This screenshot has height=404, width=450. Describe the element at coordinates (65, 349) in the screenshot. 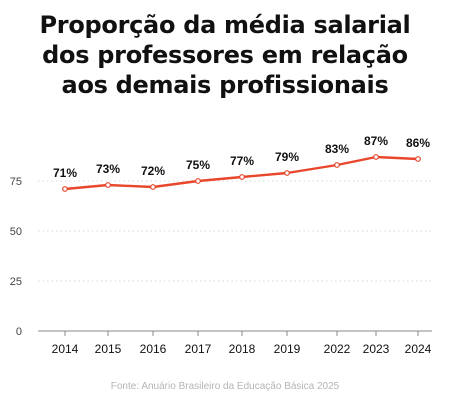

I see `x-tick-label-2014: 2014` at that location.